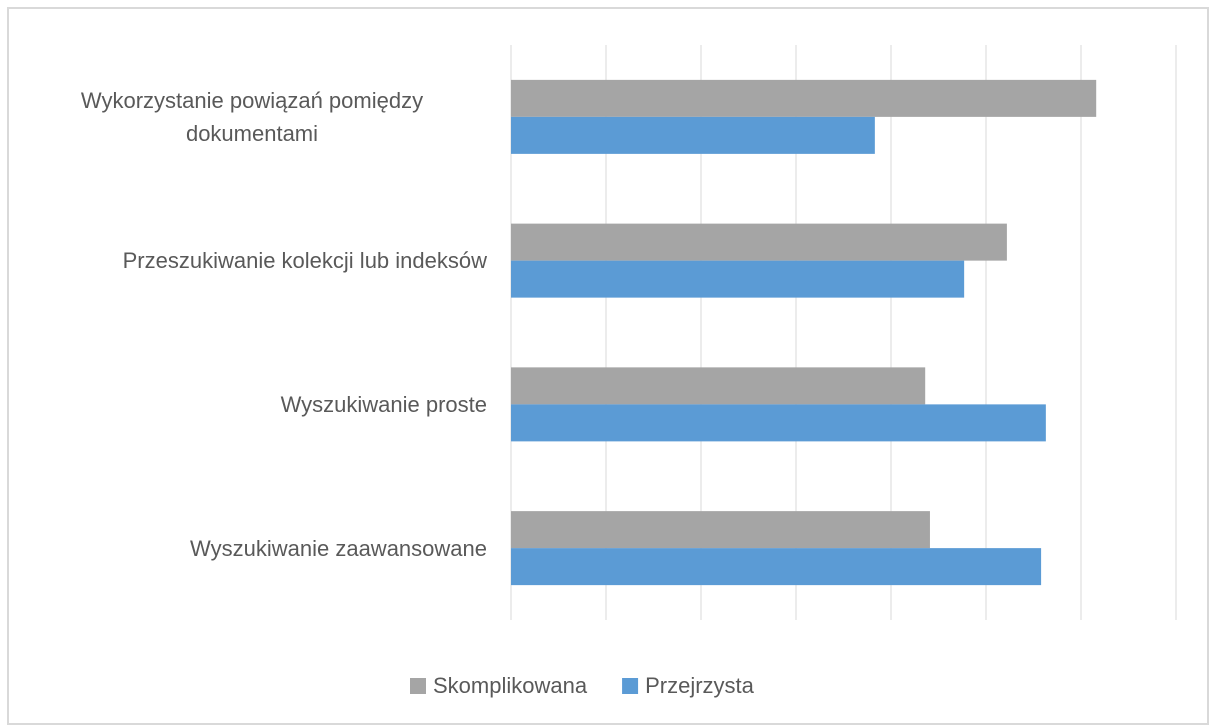 The image size is (1210, 726). What do you see at coordinates (510, 685) in the screenshot?
I see `legend-label: Skomplikowana` at bounding box center [510, 685].